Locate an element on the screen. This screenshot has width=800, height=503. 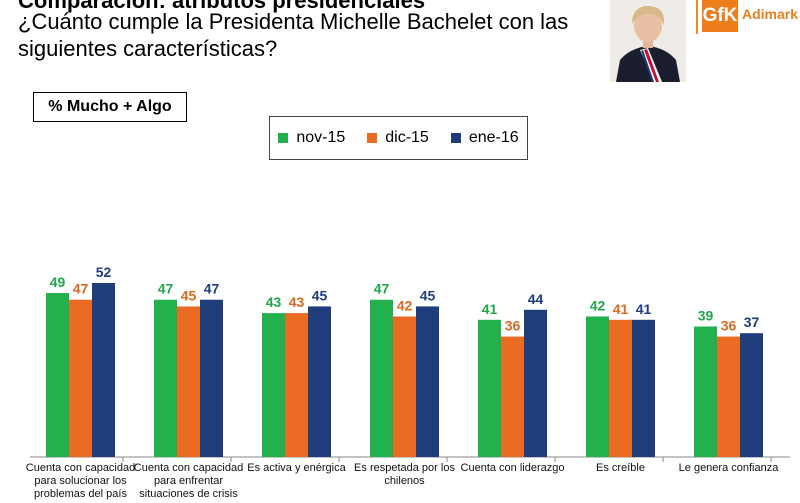
legend-label-dic-15: dic-15 is located at coordinates (407, 137).